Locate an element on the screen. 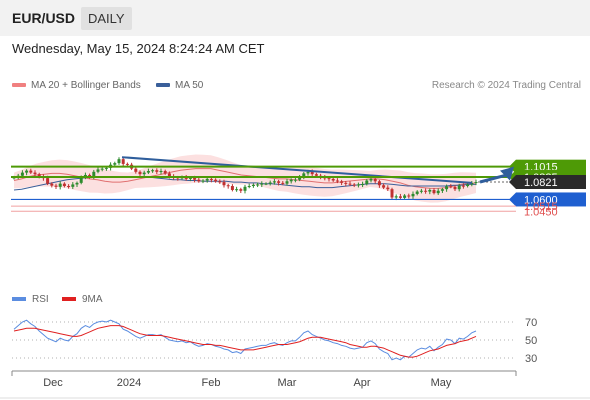 The width and height of the screenshot is (590, 400). legend-ma50: MA 50 is located at coordinates (179, 85).